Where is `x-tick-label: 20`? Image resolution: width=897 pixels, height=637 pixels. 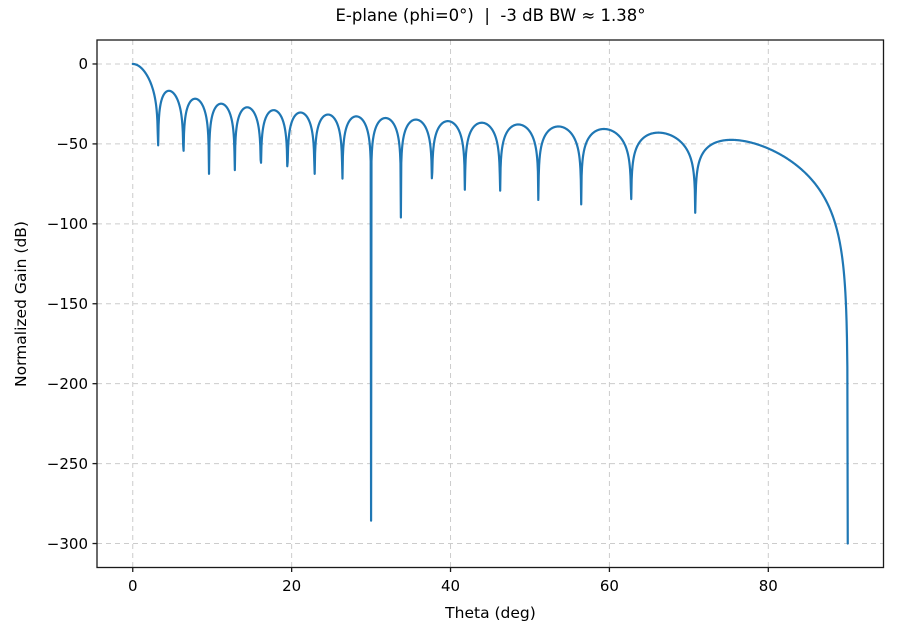
x-tick-label: 20 is located at coordinates (292, 586).